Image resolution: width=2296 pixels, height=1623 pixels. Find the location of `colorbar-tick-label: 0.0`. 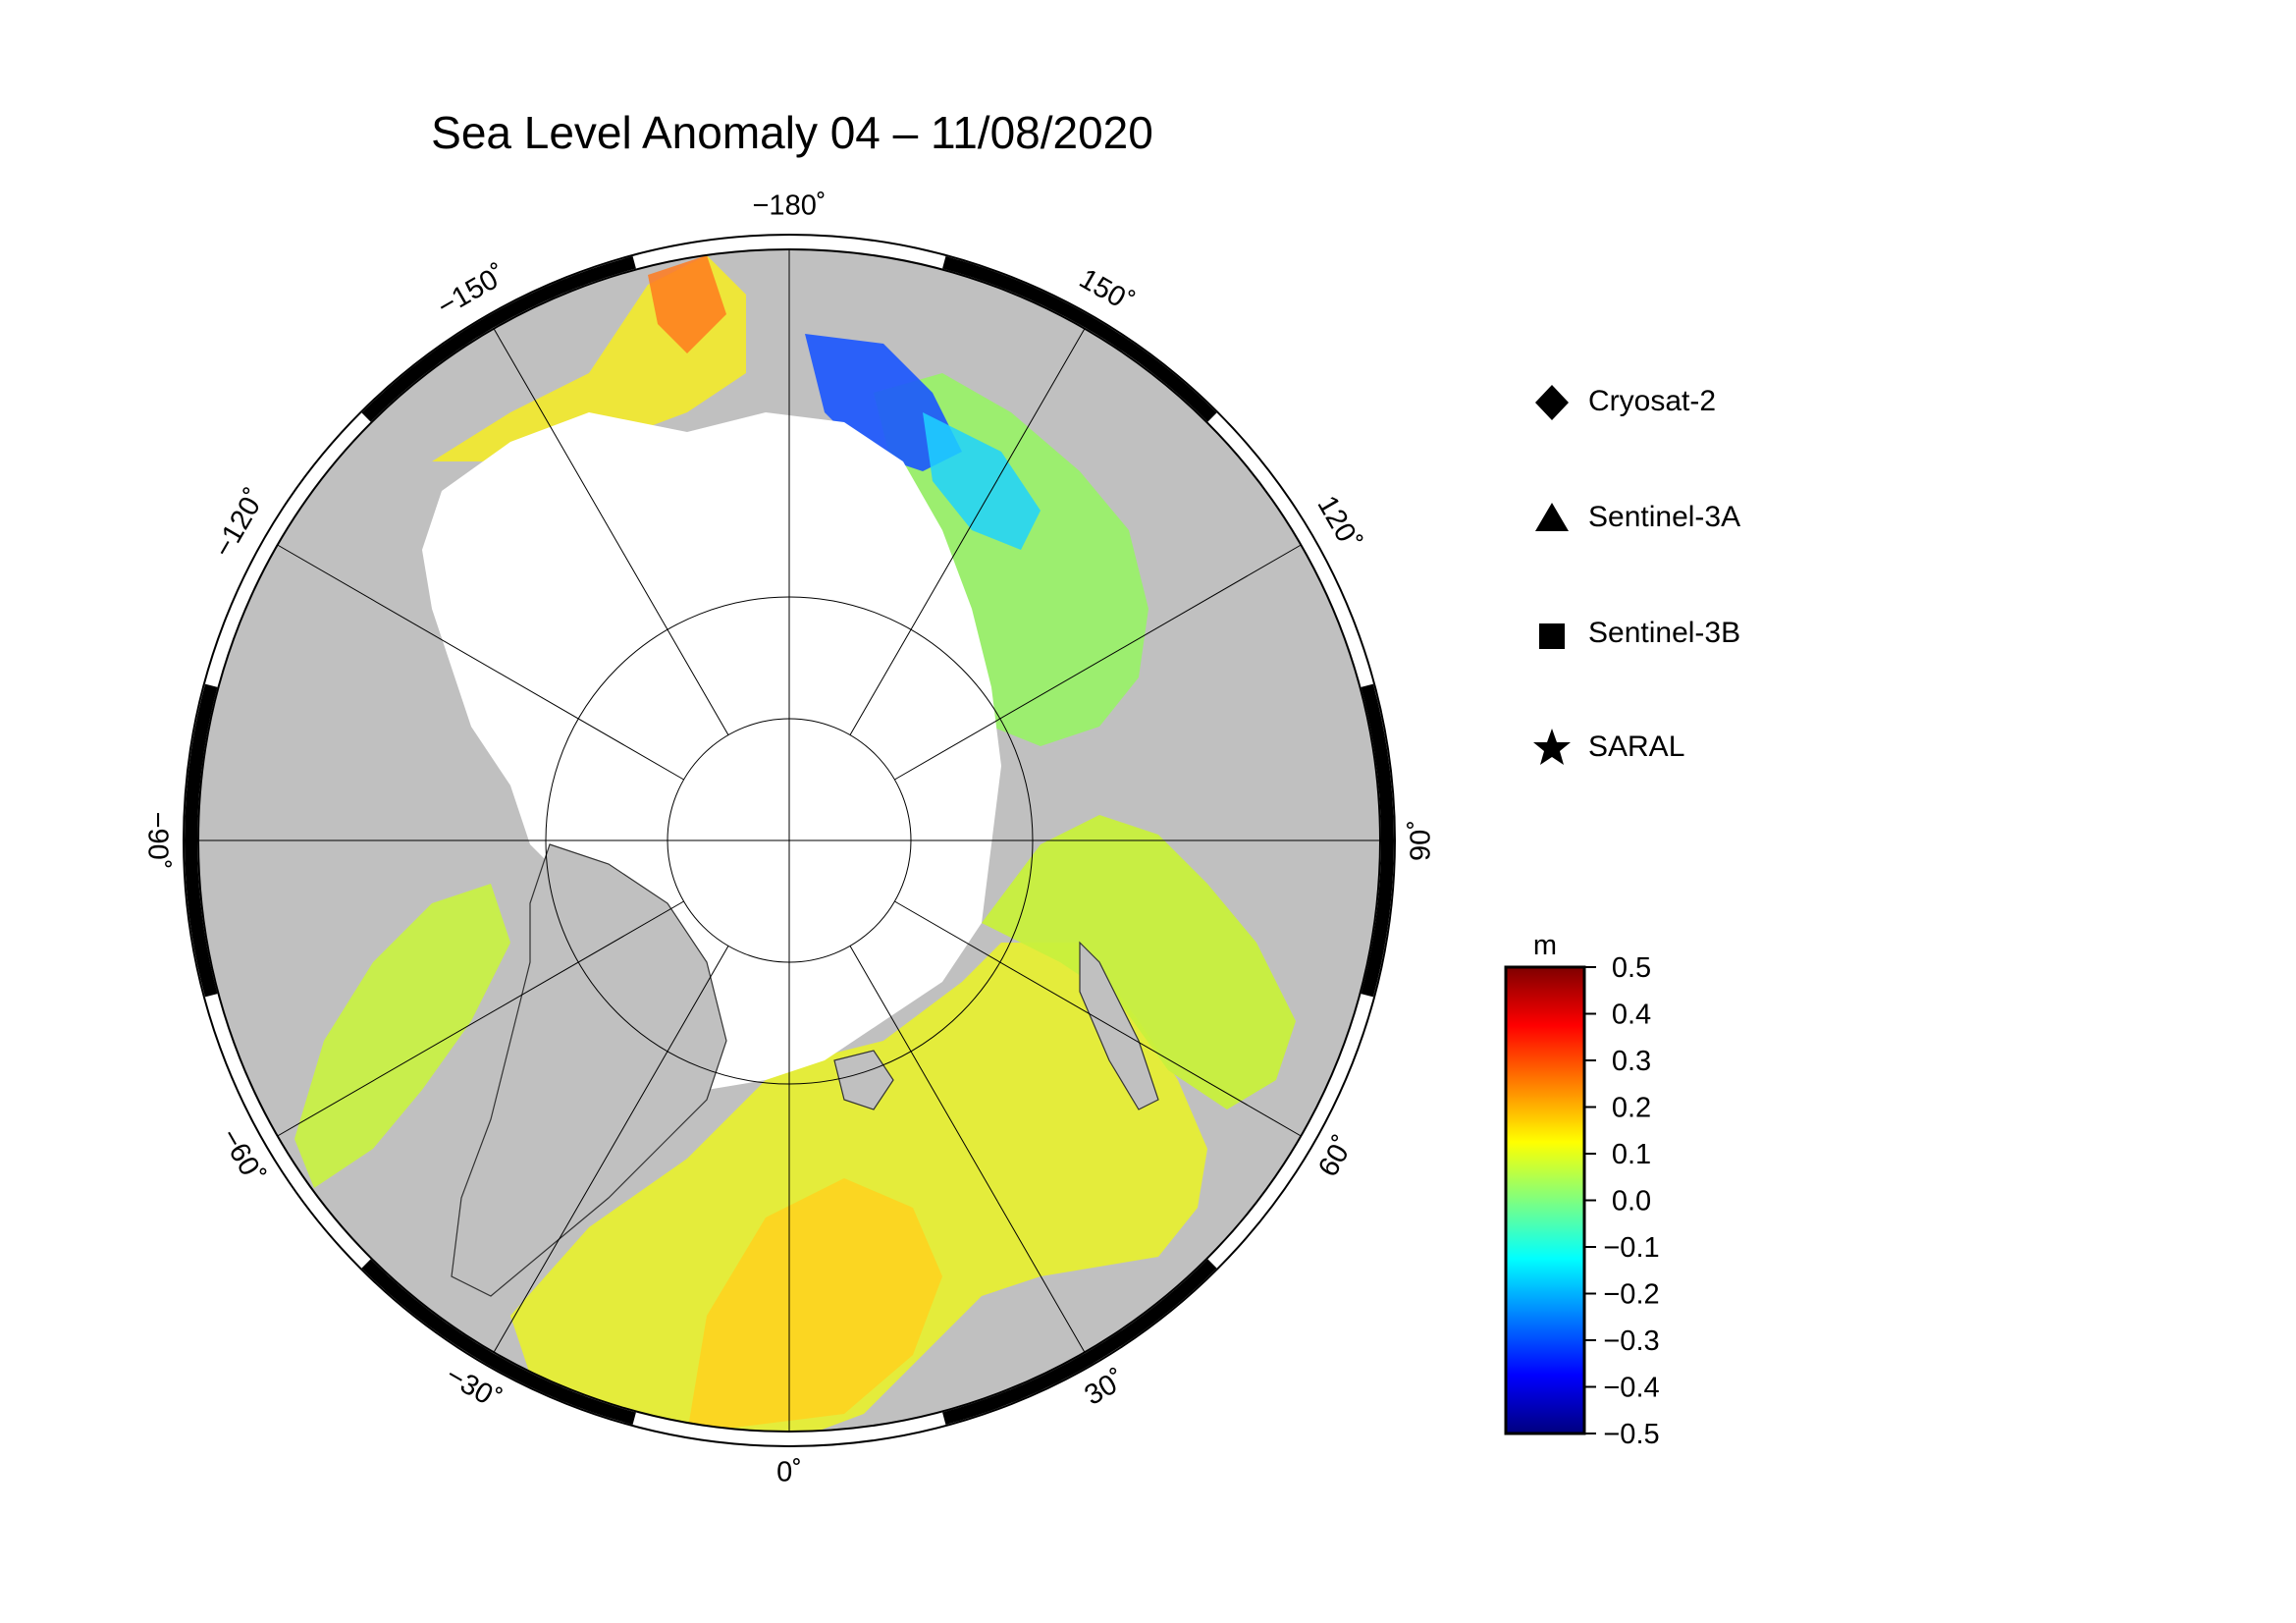

colorbar-tick-label: 0.0 is located at coordinates (1631, 1201).